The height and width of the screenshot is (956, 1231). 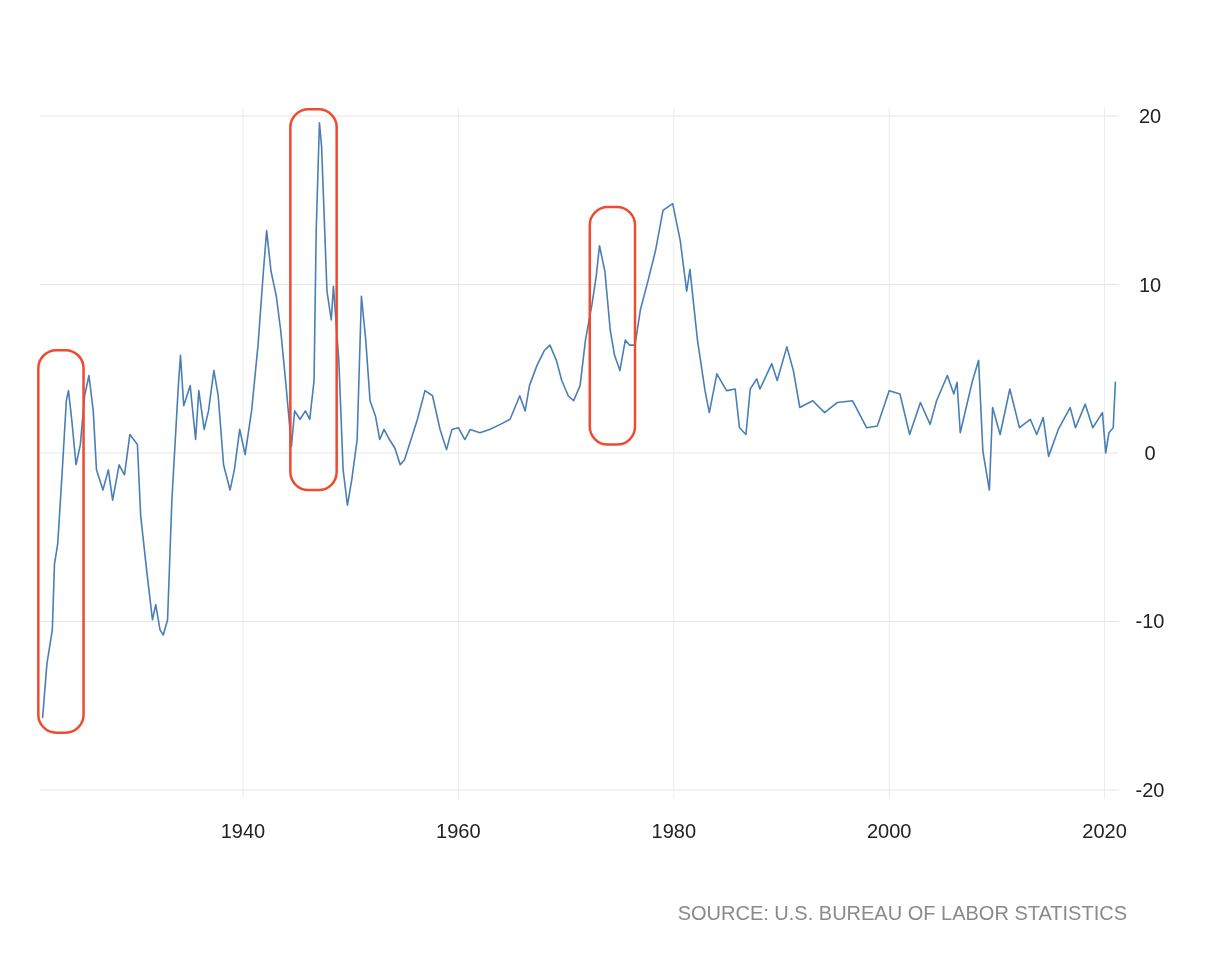 I want to click on y-tick-label: 20, so click(x=1150, y=116).